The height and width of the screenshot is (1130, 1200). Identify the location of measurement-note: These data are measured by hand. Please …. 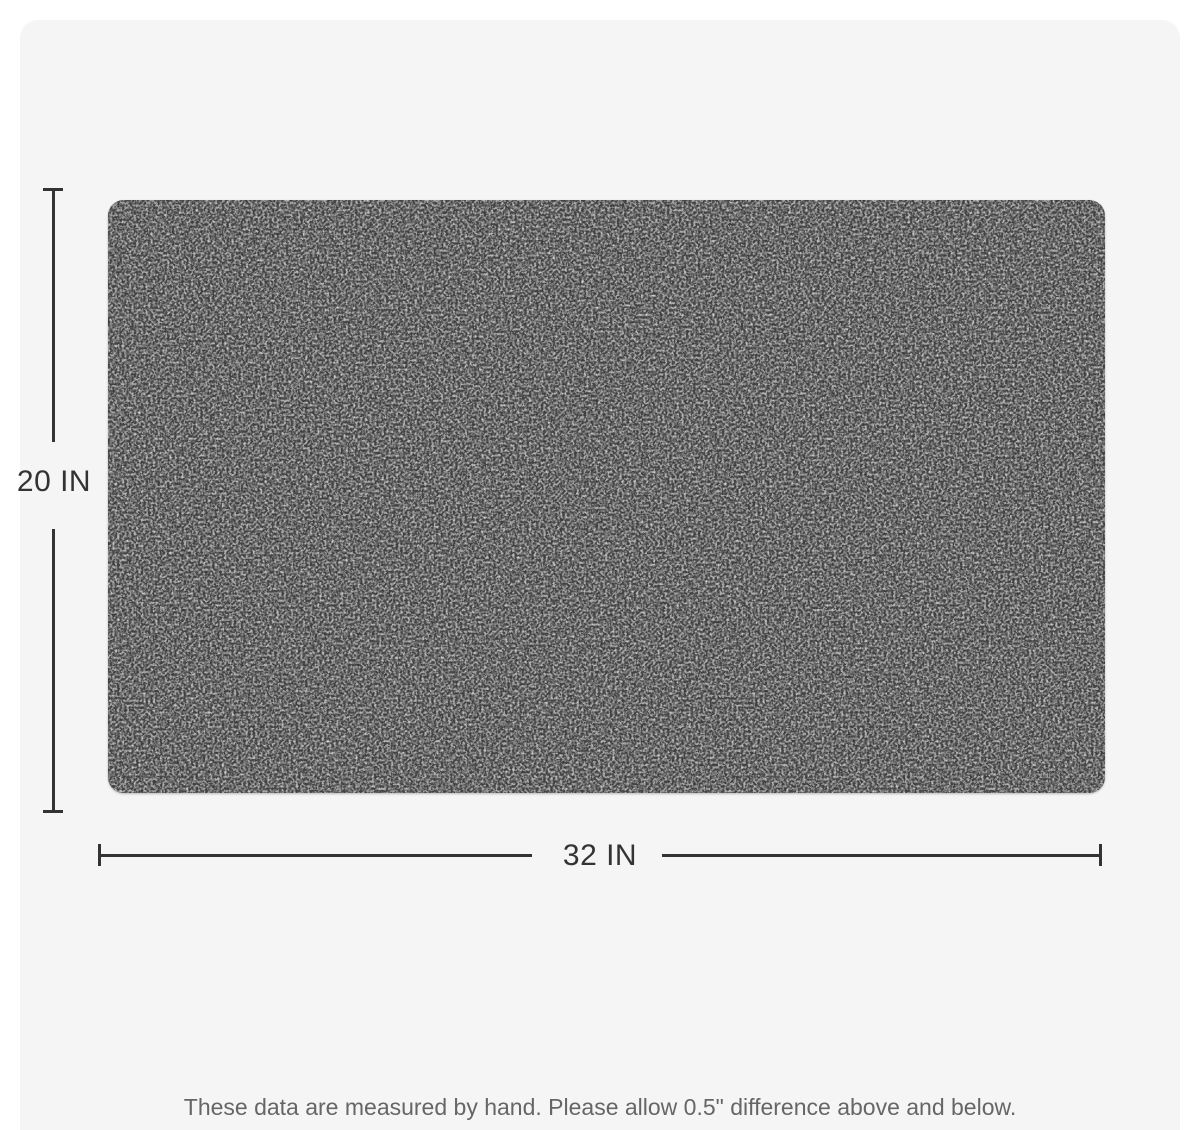
(600, 1107).